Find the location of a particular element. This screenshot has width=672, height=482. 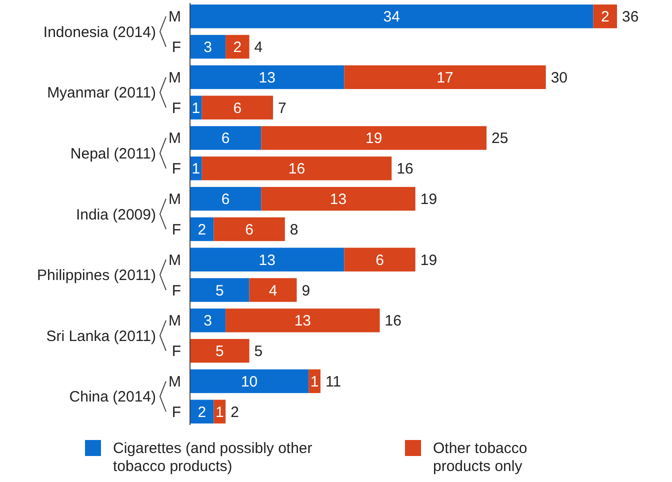

total-label: 5 is located at coordinates (258, 351).